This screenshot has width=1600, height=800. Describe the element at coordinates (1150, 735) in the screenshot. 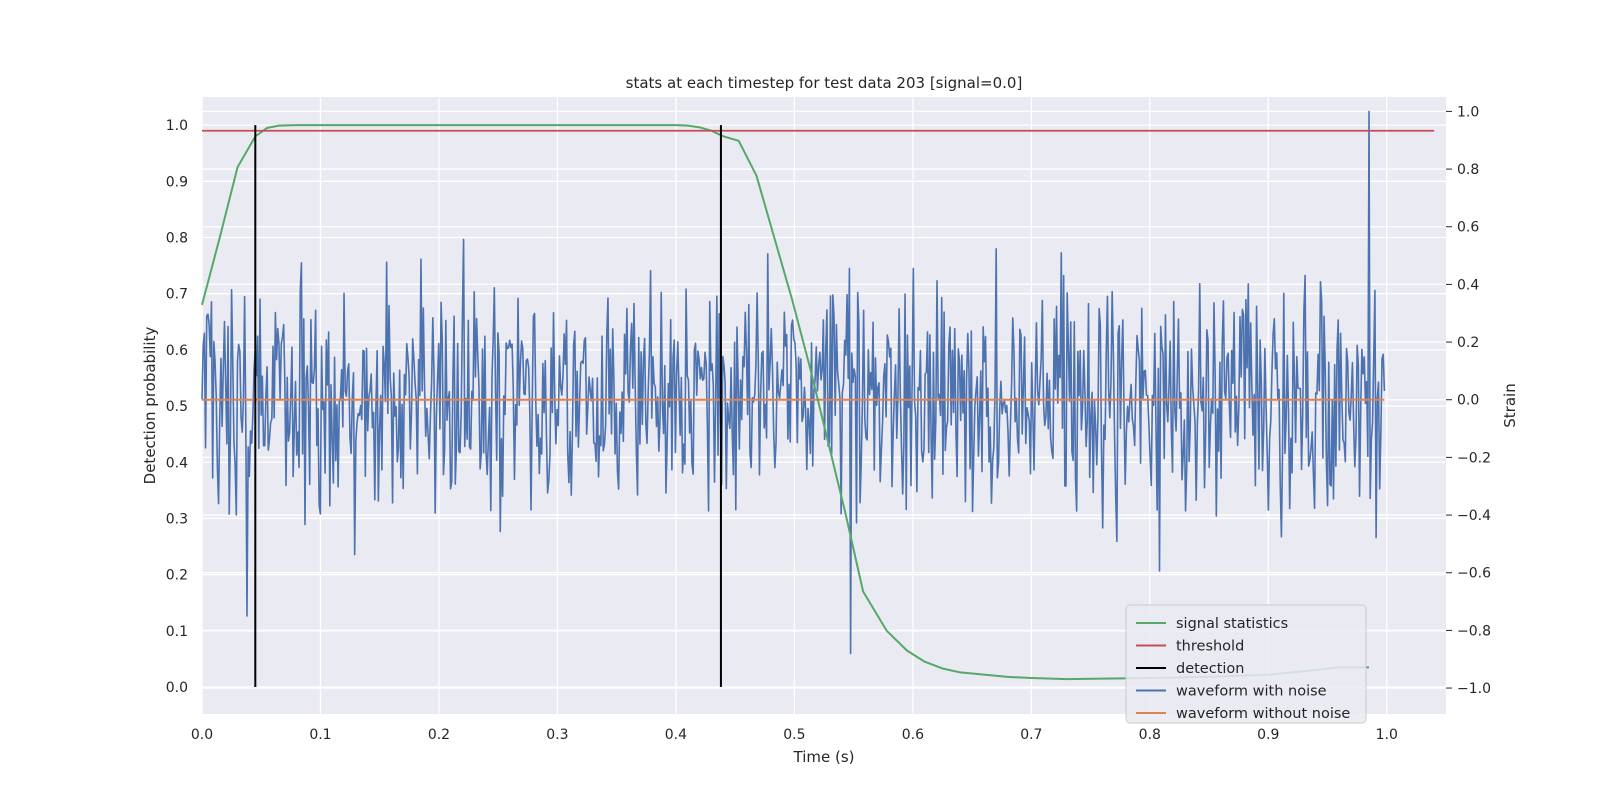

I see `x-tick-label: 0.8` at that location.